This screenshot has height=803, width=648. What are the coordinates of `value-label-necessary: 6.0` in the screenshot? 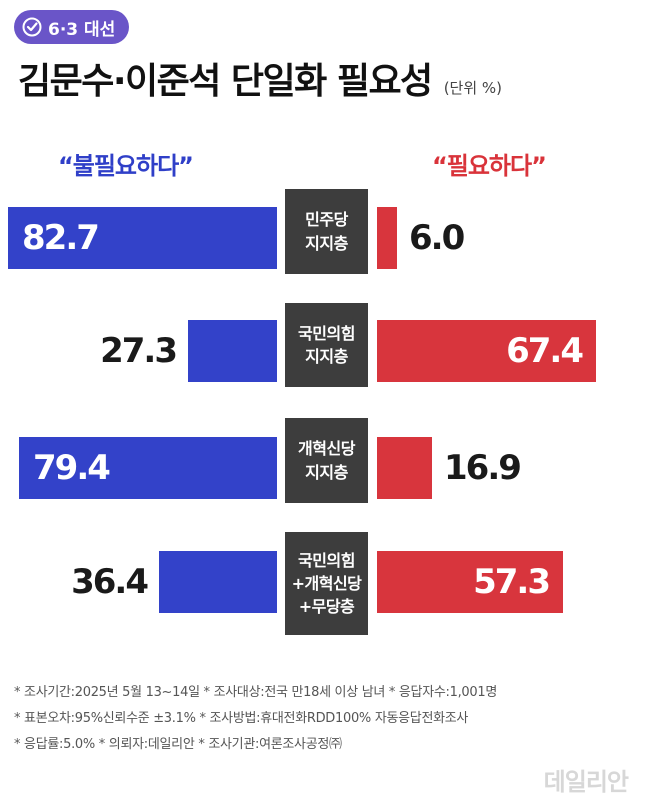 It's located at (437, 238).